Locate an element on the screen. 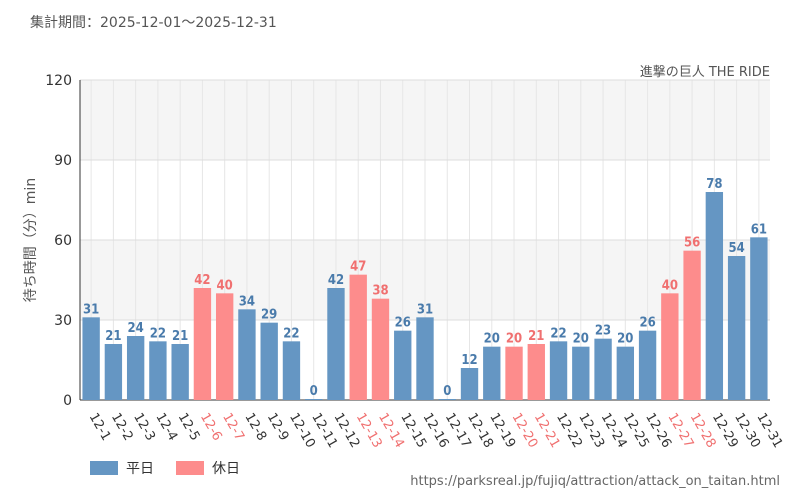 This screenshot has width=800, height=500. value-label-12-3: 24 is located at coordinates (136, 328).